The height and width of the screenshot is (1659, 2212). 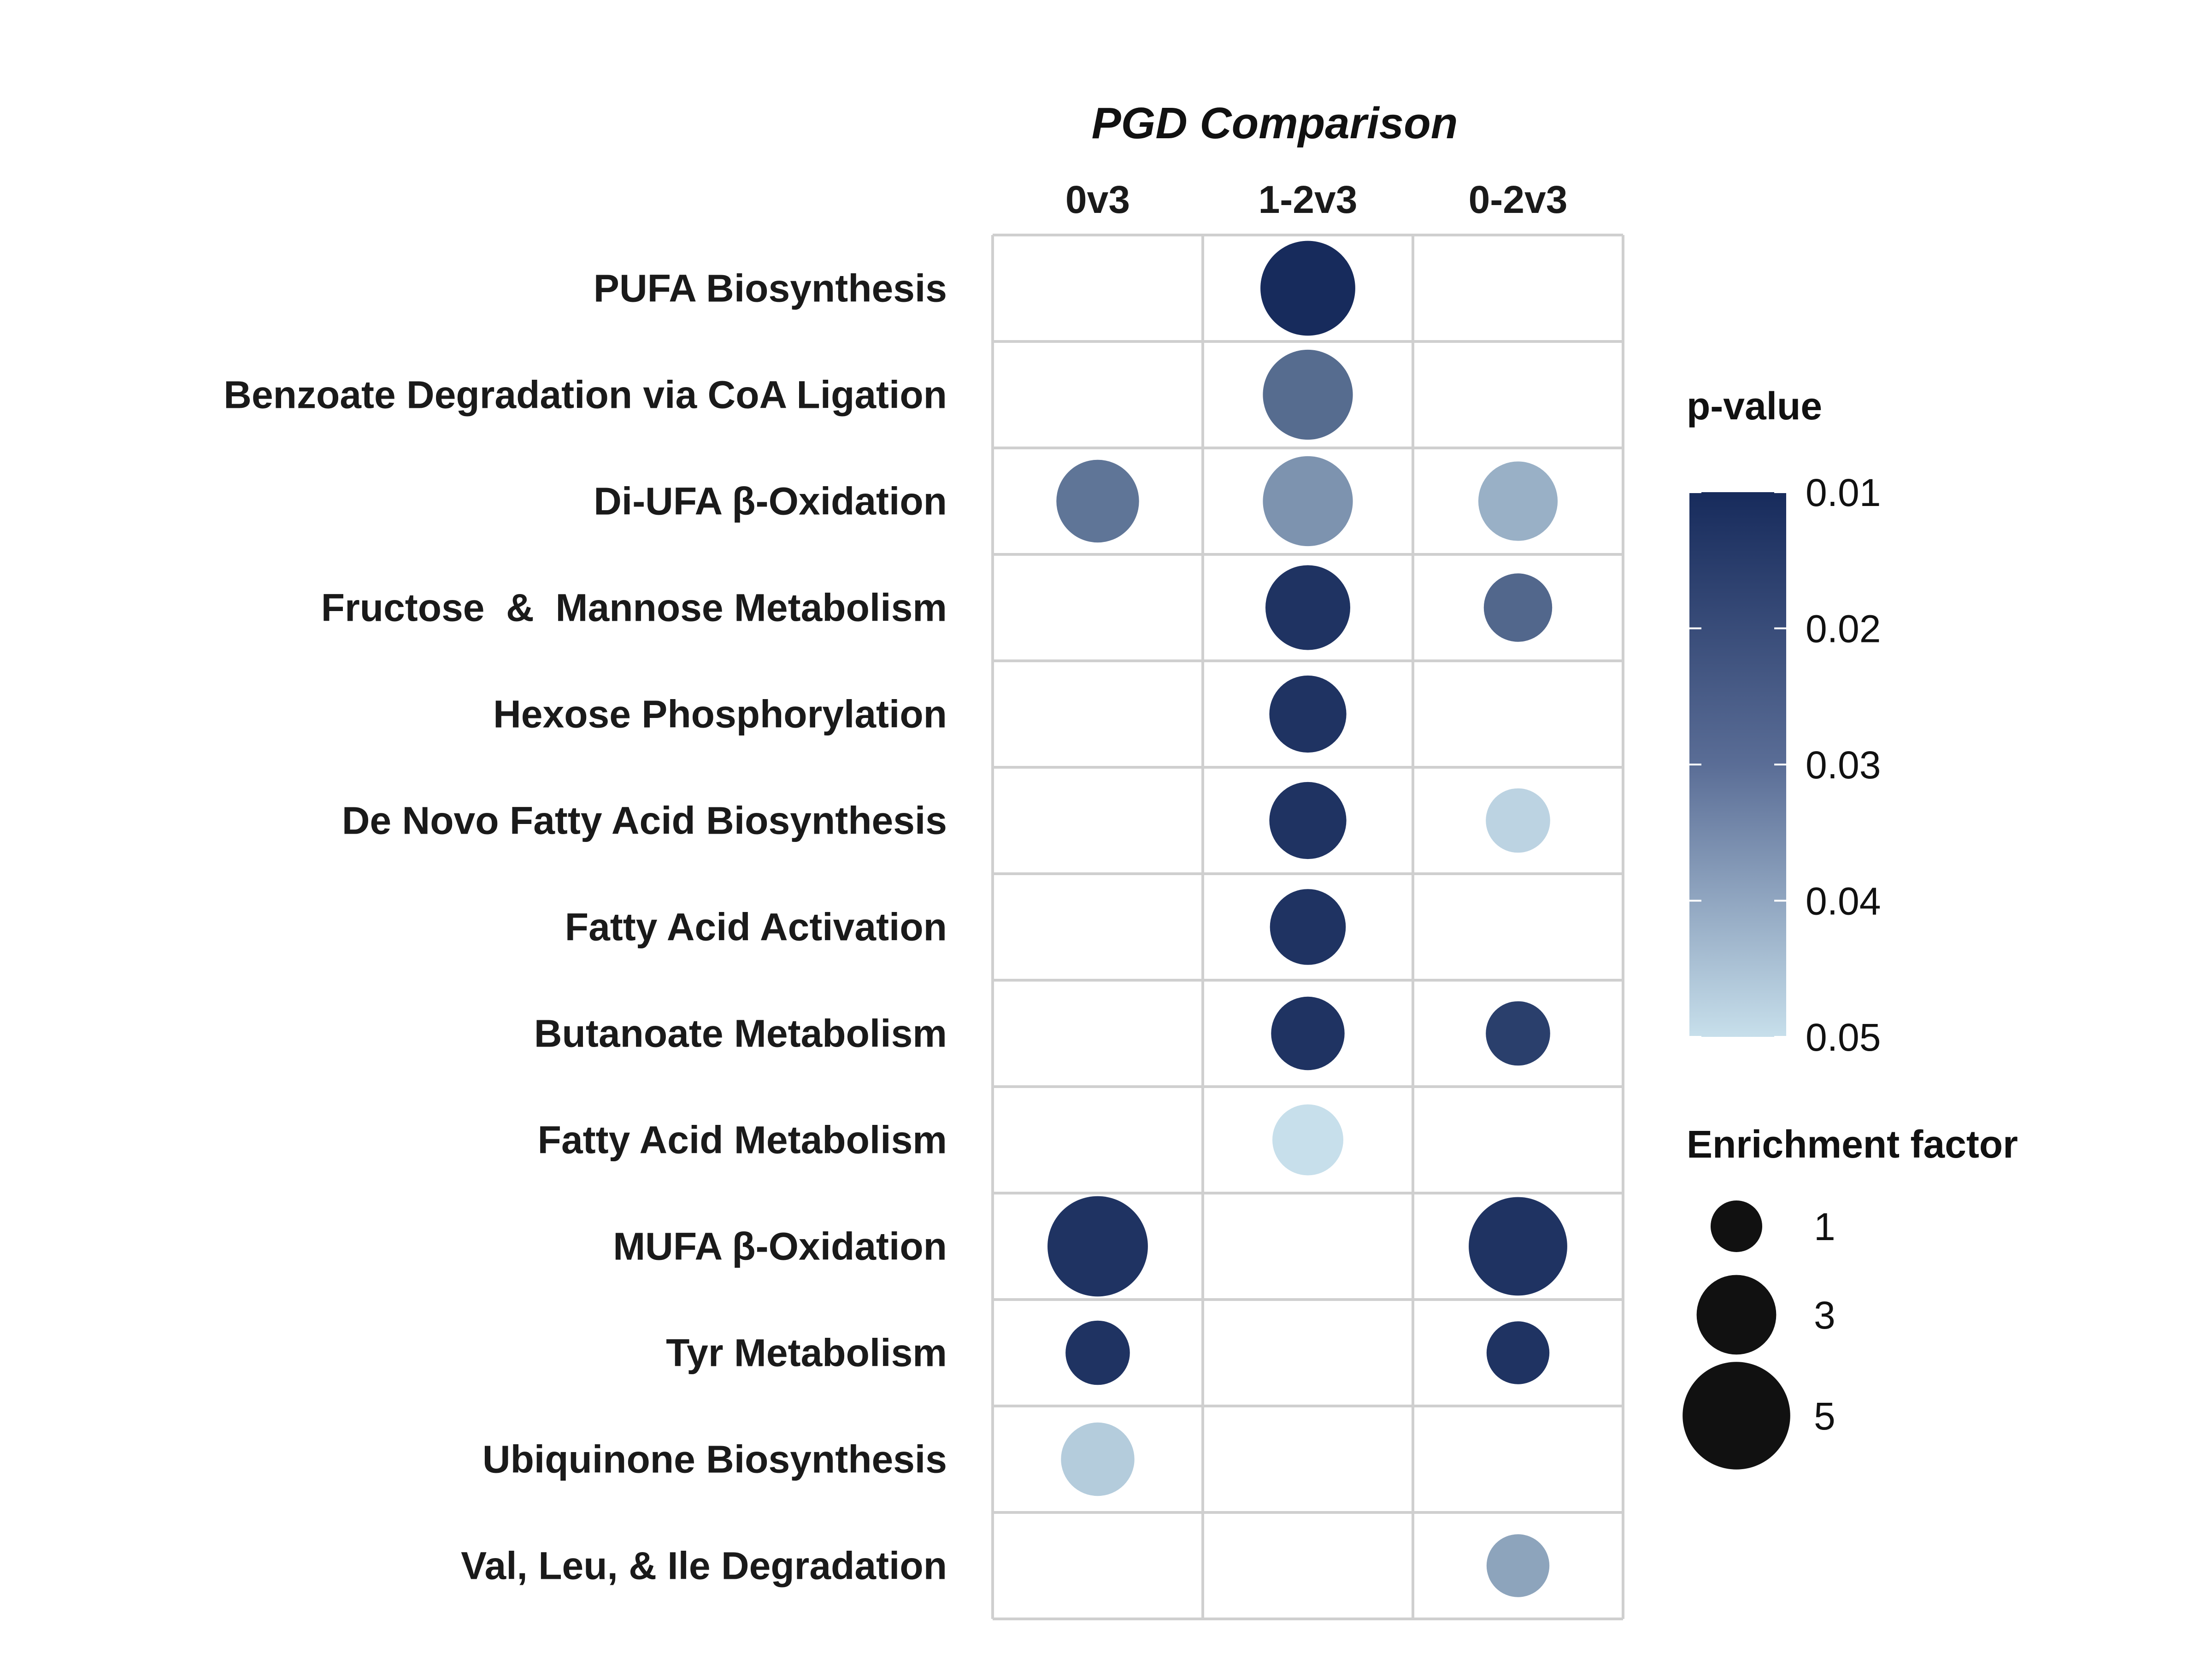 What do you see at coordinates (1097, 501) in the screenshot?
I see `bubble-di-ufa-oxidation-0v3` at bounding box center [1097, 501].